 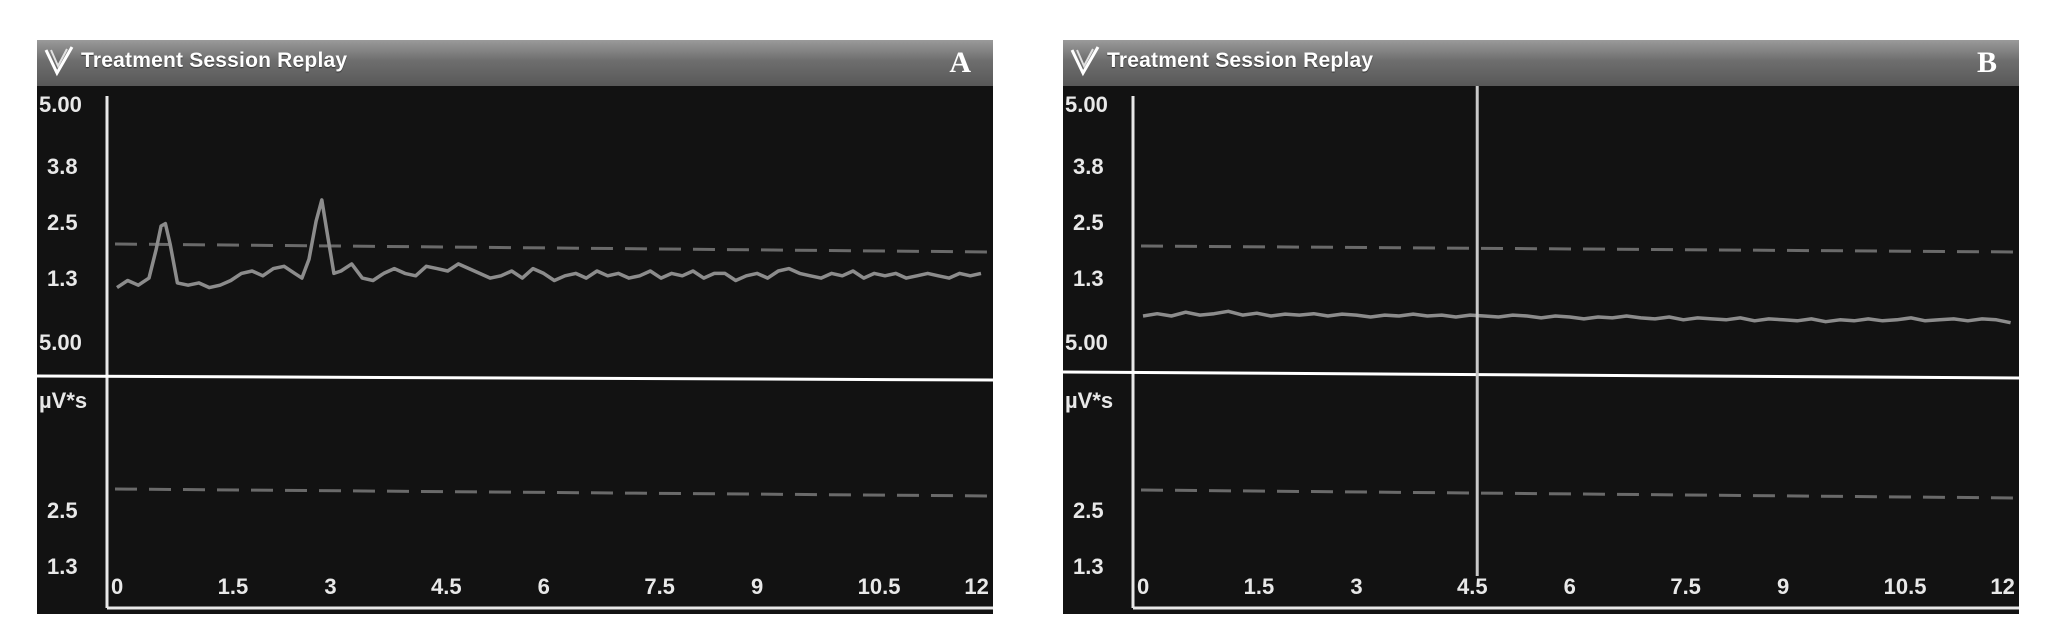 I want to click on title-bar: Treatment Session Replay B, so click(x=1541, y=63).